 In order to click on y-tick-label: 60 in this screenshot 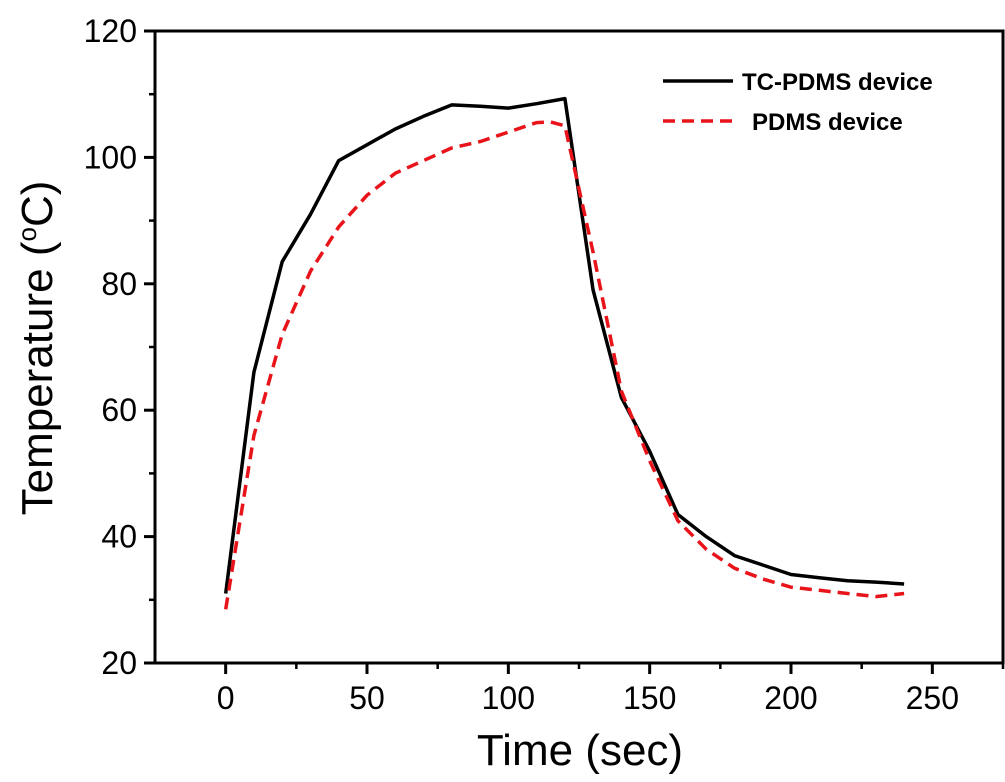, I will do `click(119, 410)`.